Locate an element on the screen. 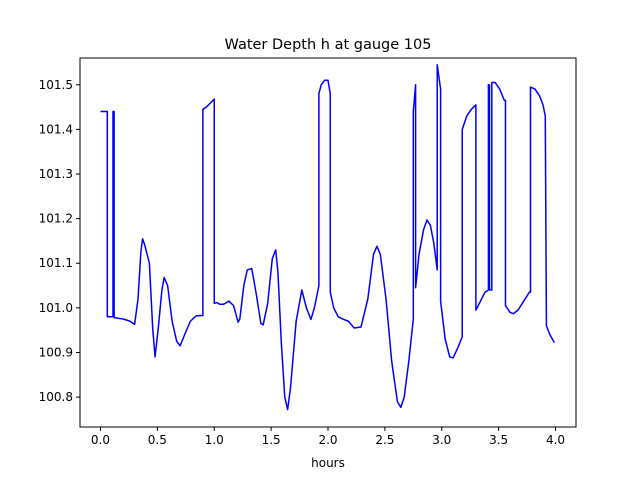  x-tick-label: 0.5 is located at coordinates (157, 440).